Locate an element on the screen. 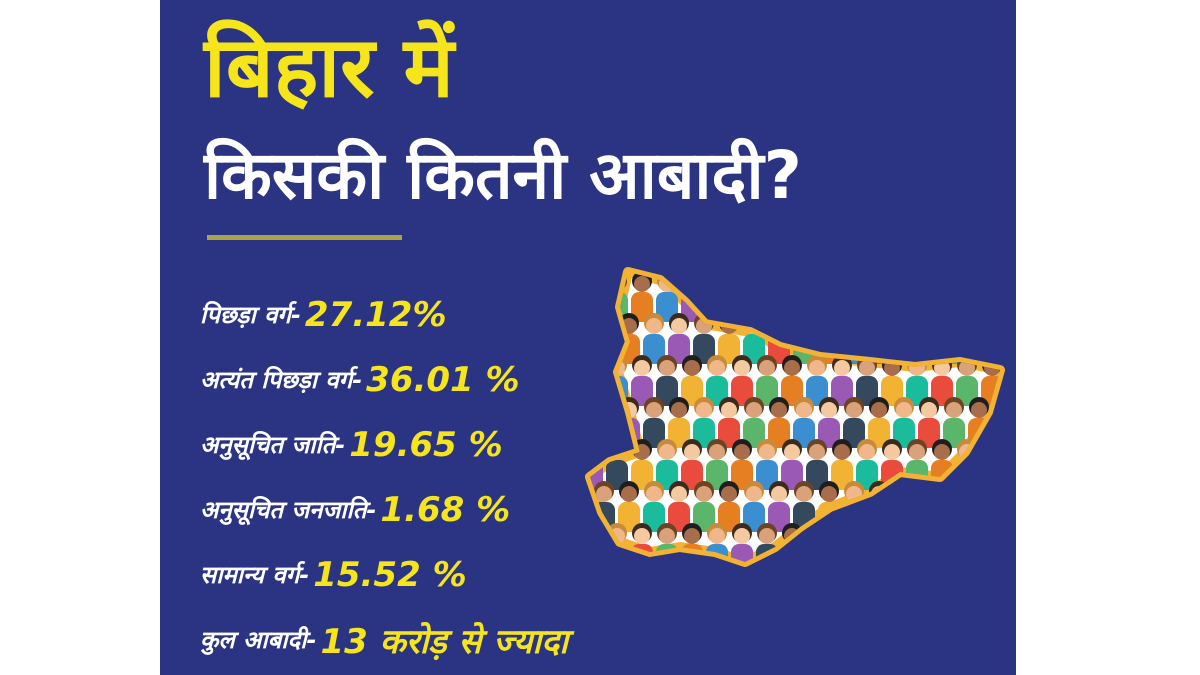 This screenshot has height=675, width=1200. stat-value: 15.52 % is located at coordinates (390, 574).